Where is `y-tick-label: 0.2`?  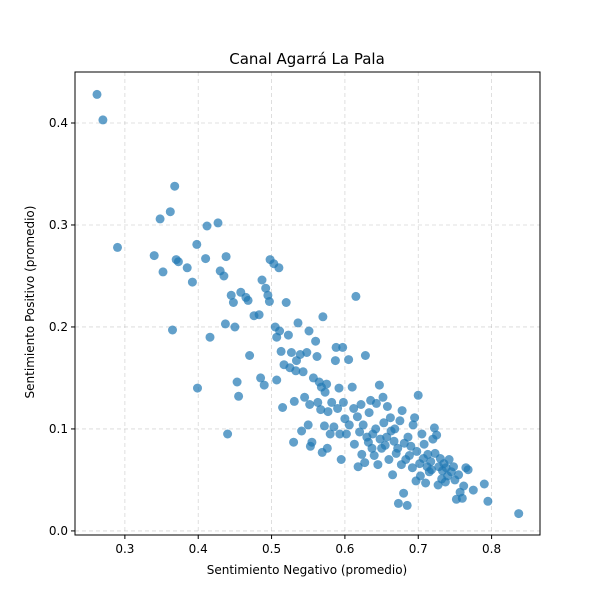
y-tick-label: 0.2 is located at coordinates (58, 327).